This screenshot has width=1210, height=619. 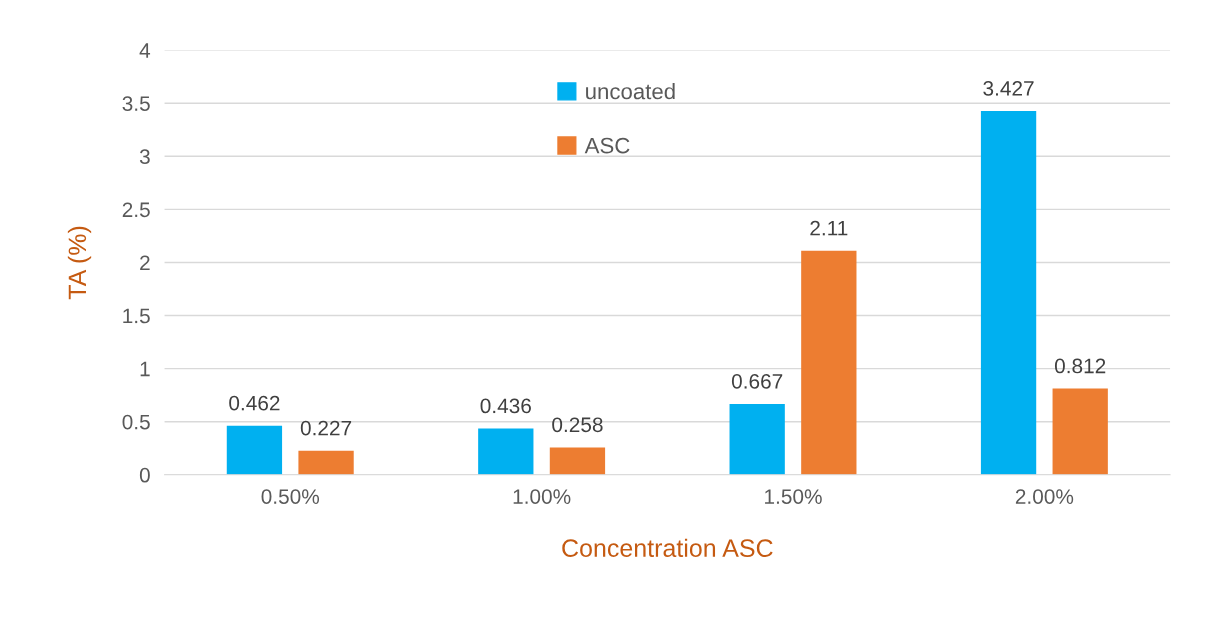 I want to click on data-label: 0.462, so click(x=254, y=403).